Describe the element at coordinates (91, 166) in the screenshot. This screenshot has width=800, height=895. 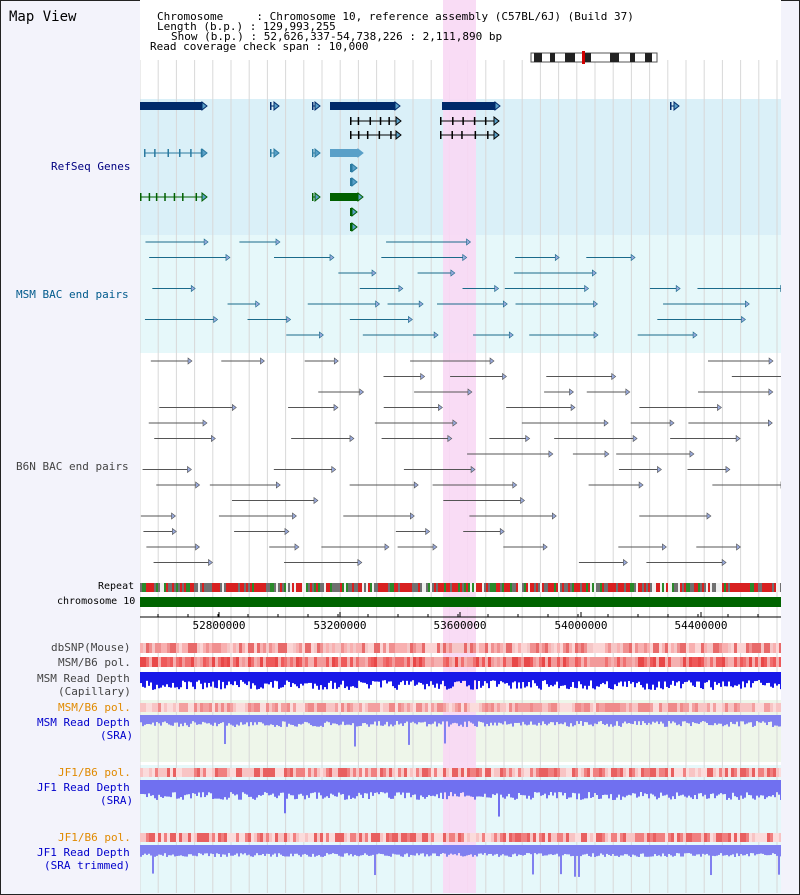
I see `track-label-refseq: RefSeq Genes` at that location.